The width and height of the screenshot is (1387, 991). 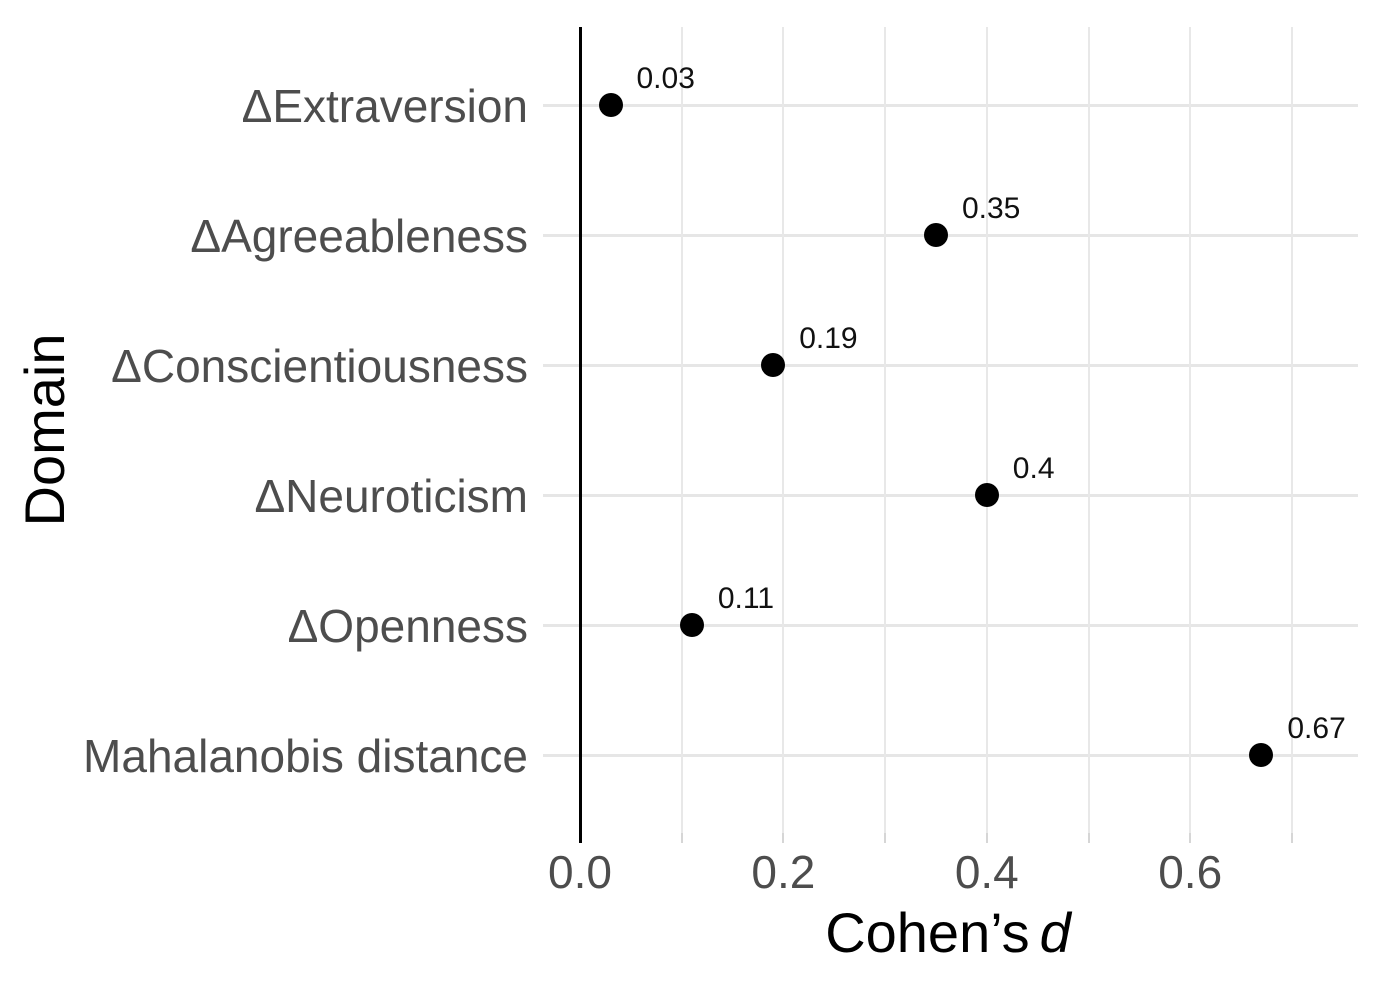 I want to click on x-axis-title-text: Cohen’s, so click(x=927, y=932).